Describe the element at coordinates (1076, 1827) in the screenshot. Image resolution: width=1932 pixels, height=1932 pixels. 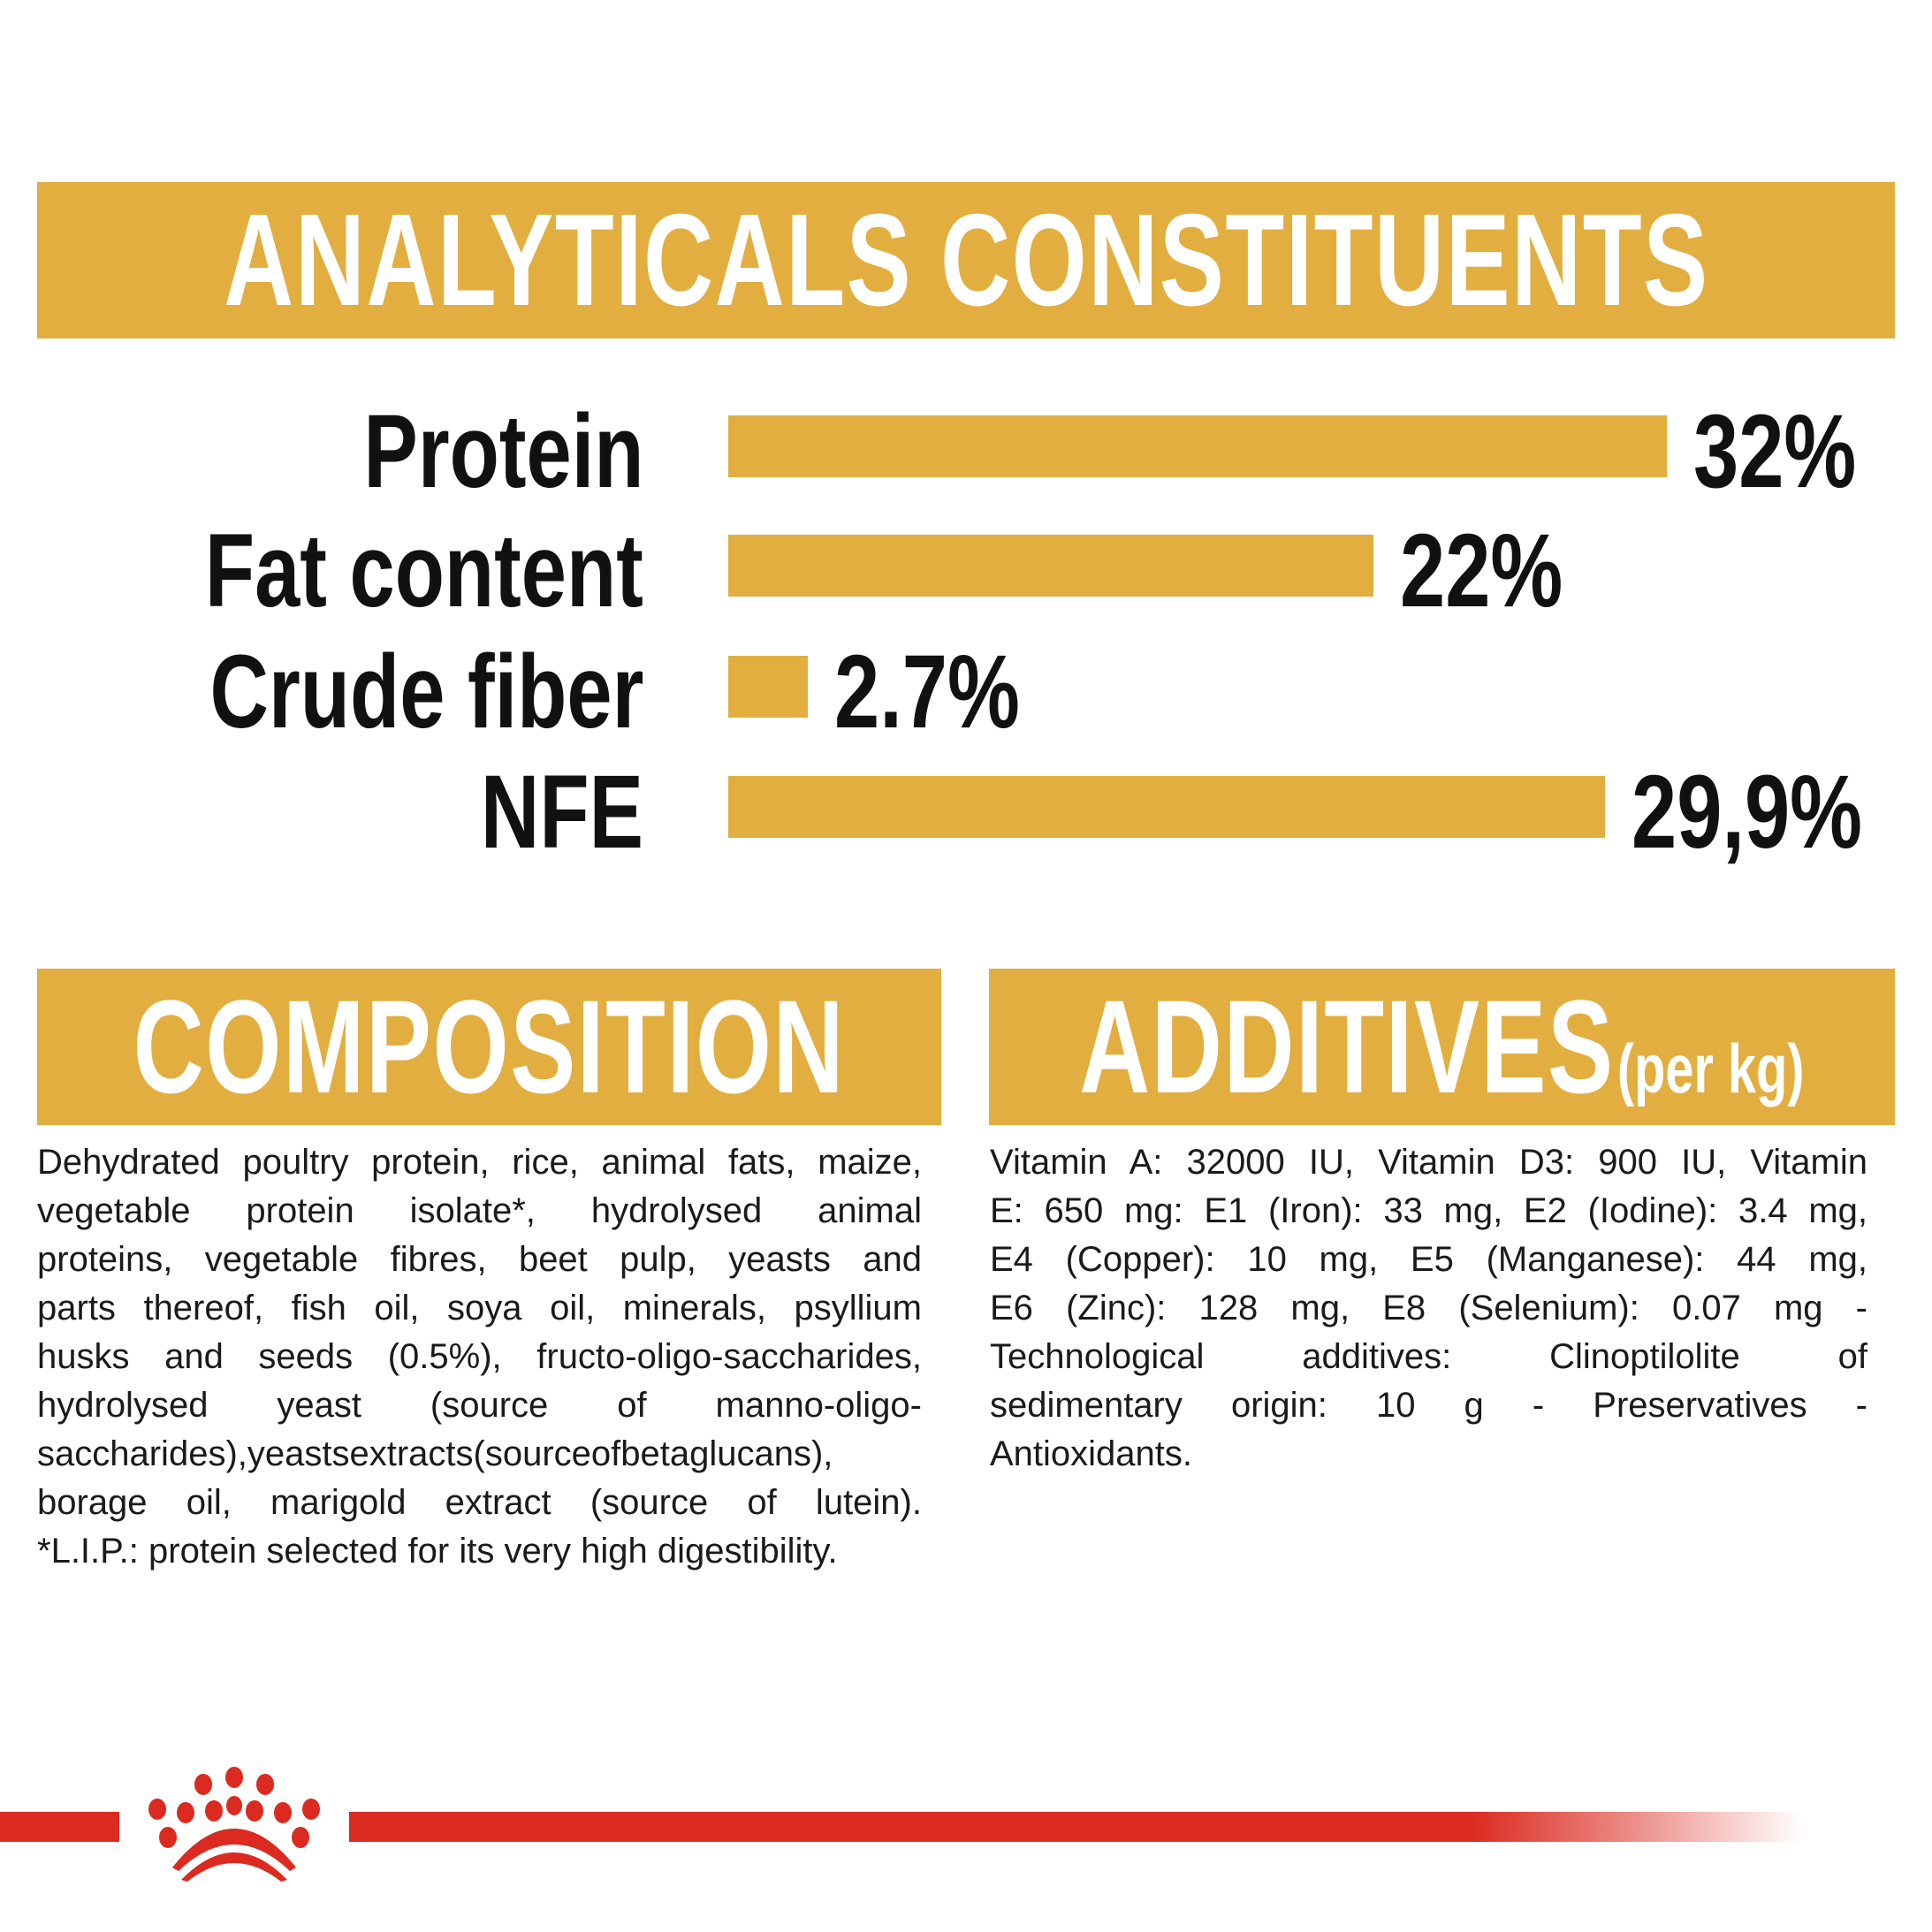
I see `brand-stripe-right` at that location.